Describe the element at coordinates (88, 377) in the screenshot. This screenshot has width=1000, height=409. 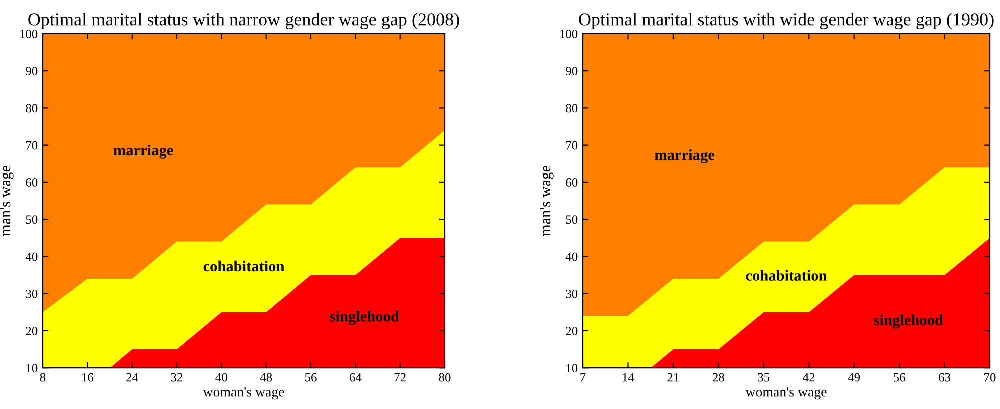
I see `x-tick-label: 16` at that location.